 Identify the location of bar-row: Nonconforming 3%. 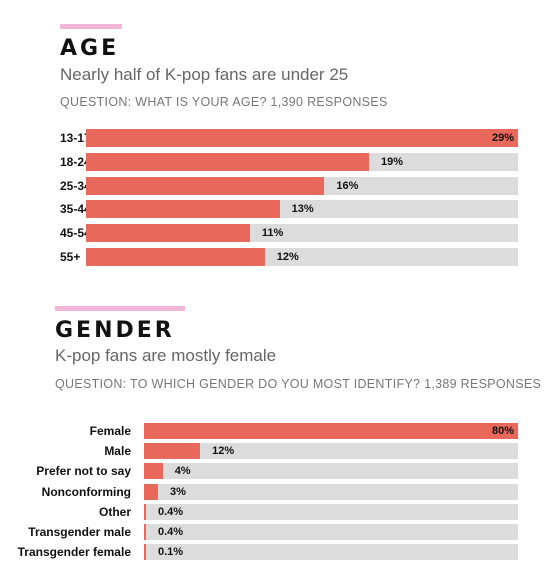
(280, 491).